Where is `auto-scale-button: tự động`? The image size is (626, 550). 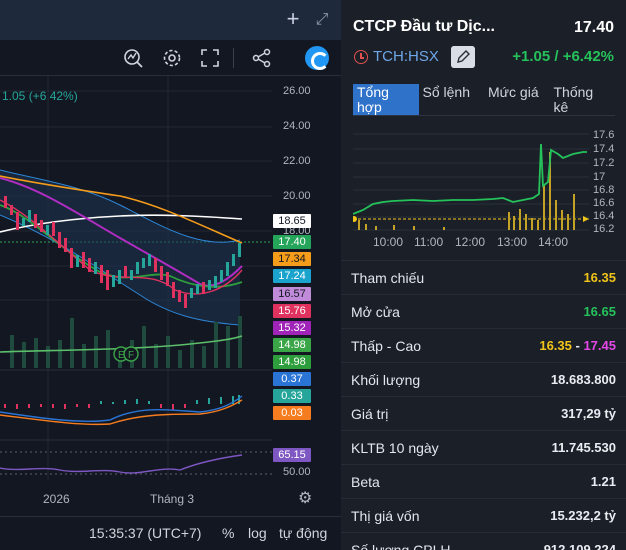 auto-scale-button: tự động is located at coordinates (303, 533).